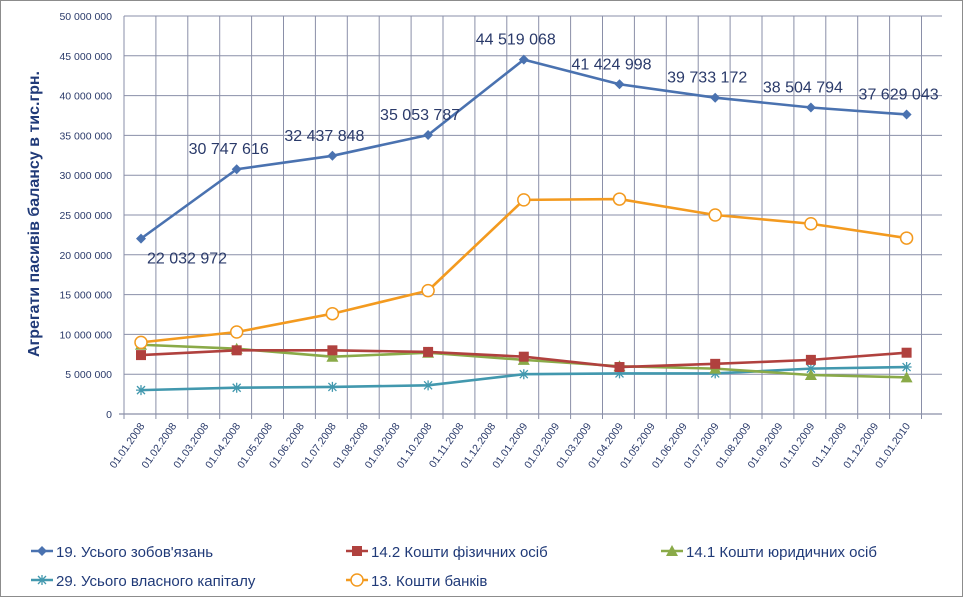 The image size is (963, 597). Describe the element at coordinates (85, 176) in the screenshot. I see `y-tick-label: 30 000 000` at that location.